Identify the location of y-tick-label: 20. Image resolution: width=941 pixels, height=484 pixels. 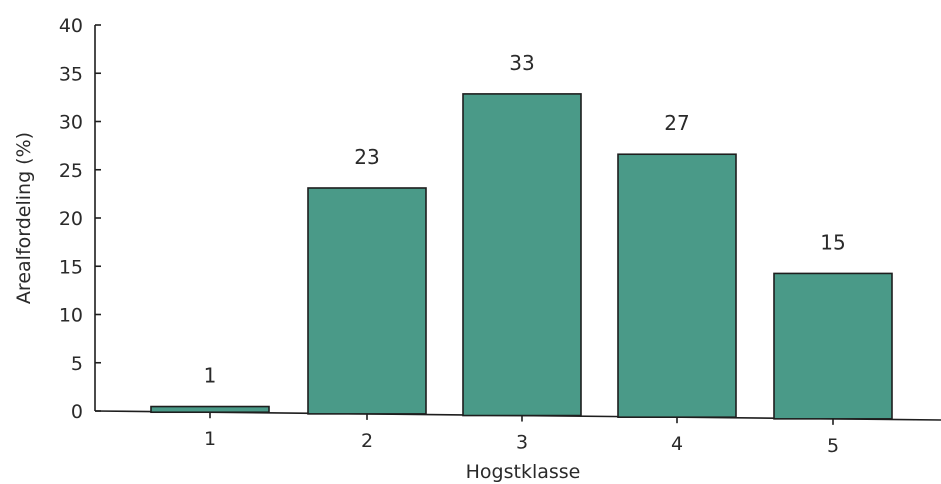
(71, 219).